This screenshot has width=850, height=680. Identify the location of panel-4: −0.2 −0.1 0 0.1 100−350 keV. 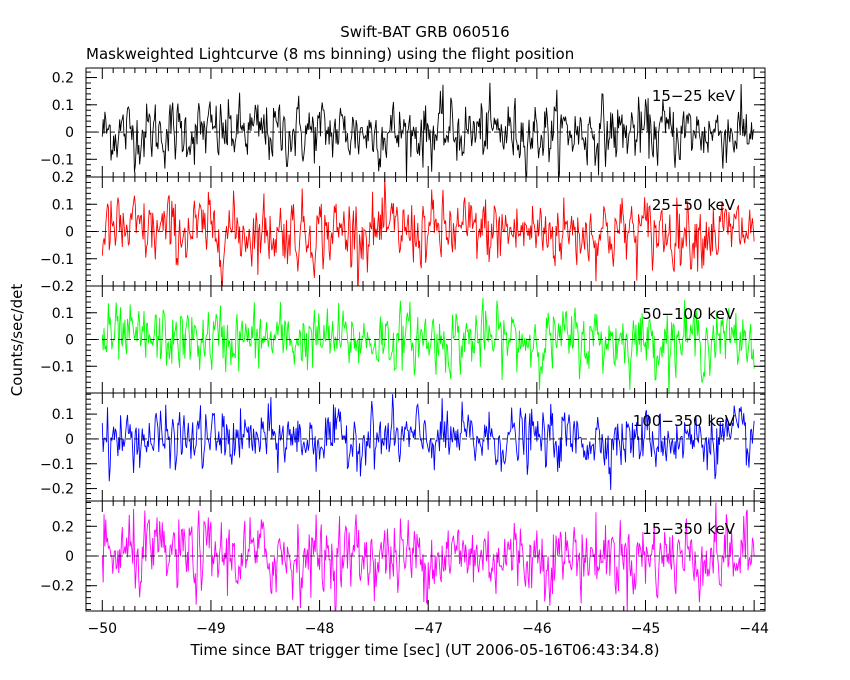
(403, 447).